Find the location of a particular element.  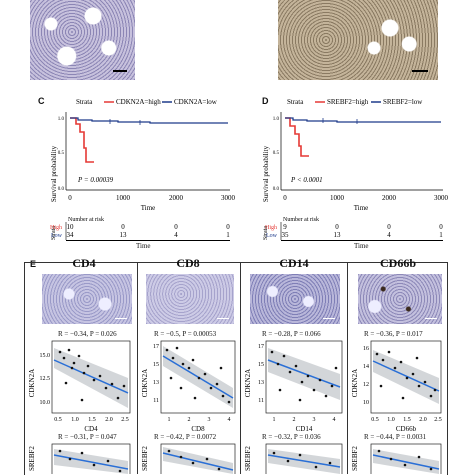

y-tick: 11 is located at coordinates (261, 401).